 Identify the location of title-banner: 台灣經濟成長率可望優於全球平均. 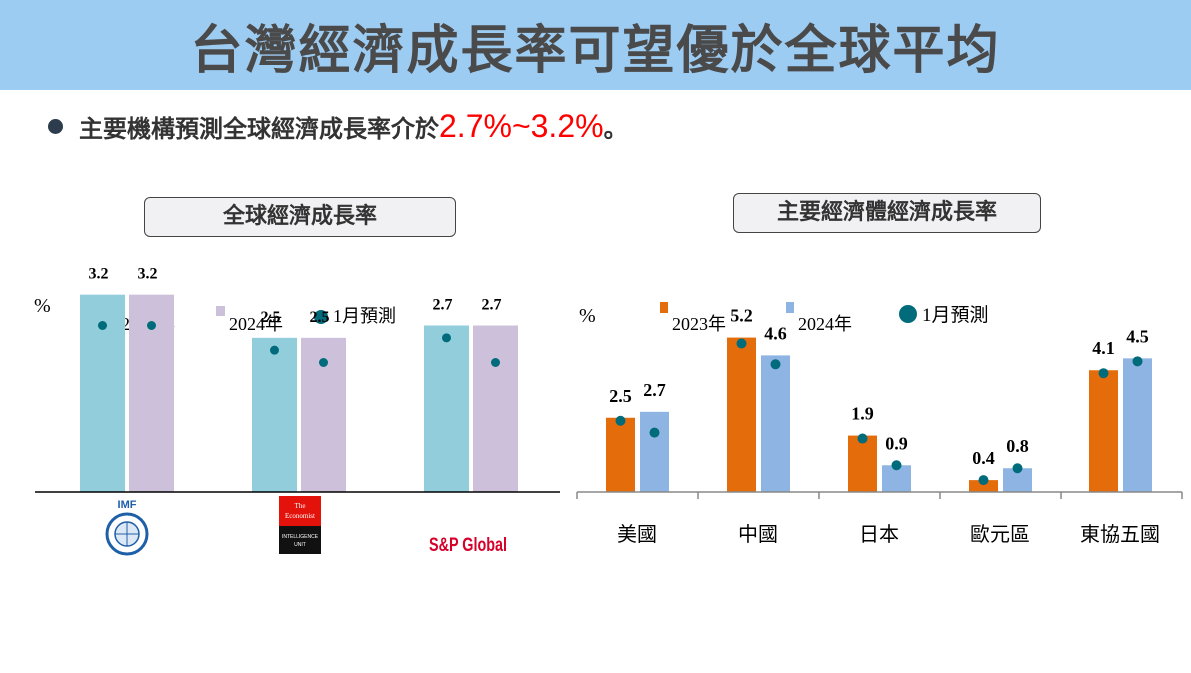
(595, 45).